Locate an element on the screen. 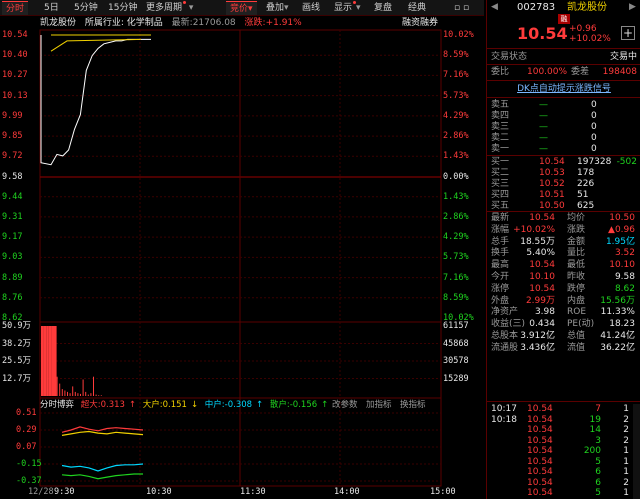 This screenshot has height=499, width=640. window-controls: ▫ ▫ is located at coordinates (461, 8).